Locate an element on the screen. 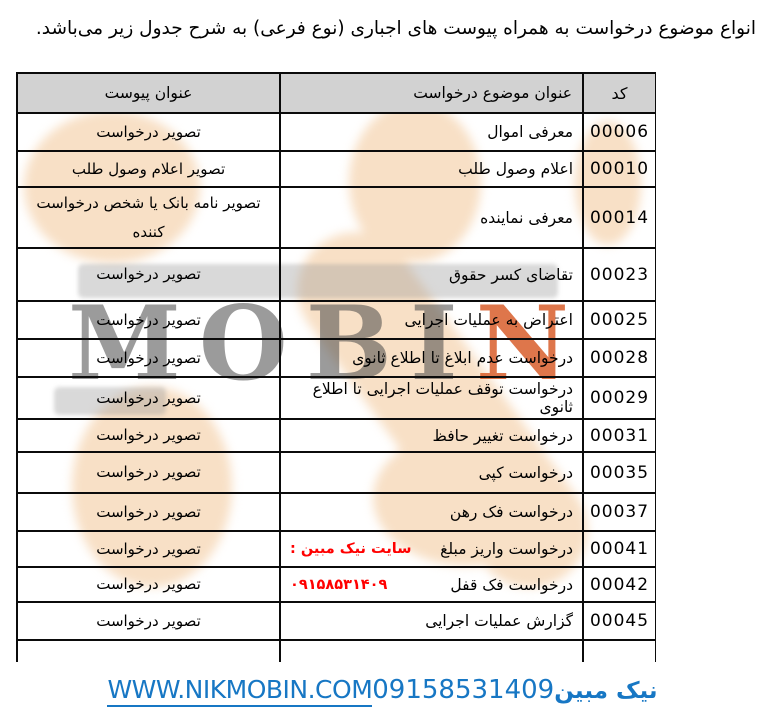  subject-text: درخواست تغییر حافظ is located at coordinates (502, 435).